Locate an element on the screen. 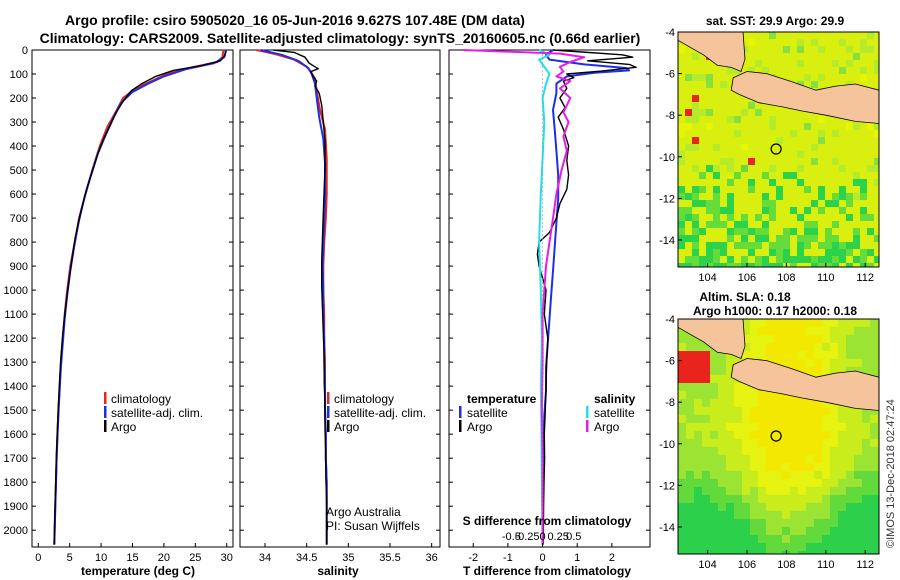  lat-tick-label: -10 is located at coordinates (667, 158).